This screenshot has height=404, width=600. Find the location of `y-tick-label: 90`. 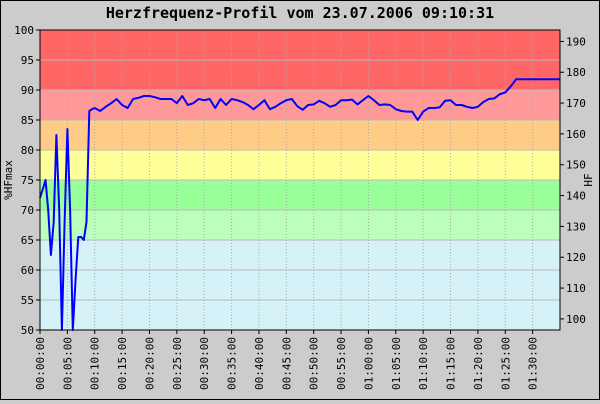

y-tick-label: 90 is located at coordinates (27, 90).